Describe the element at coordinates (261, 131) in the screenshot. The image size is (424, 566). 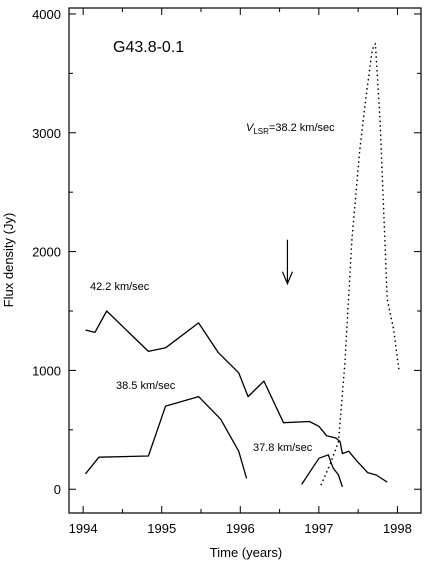
I see `annotation-vlsr-sub: LSR` at that location.